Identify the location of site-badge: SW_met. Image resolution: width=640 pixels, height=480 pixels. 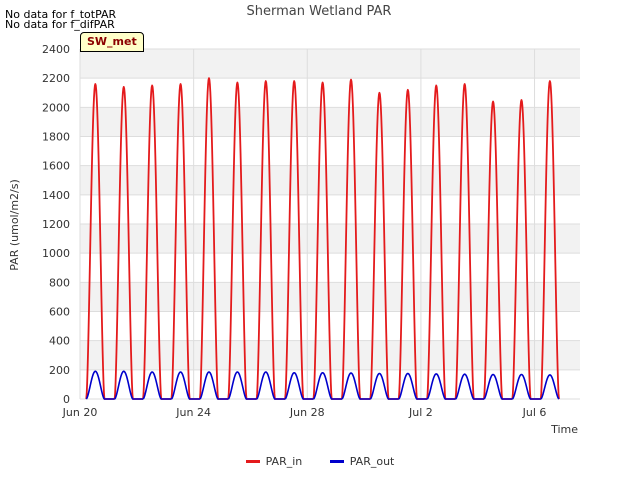
(112, 42).